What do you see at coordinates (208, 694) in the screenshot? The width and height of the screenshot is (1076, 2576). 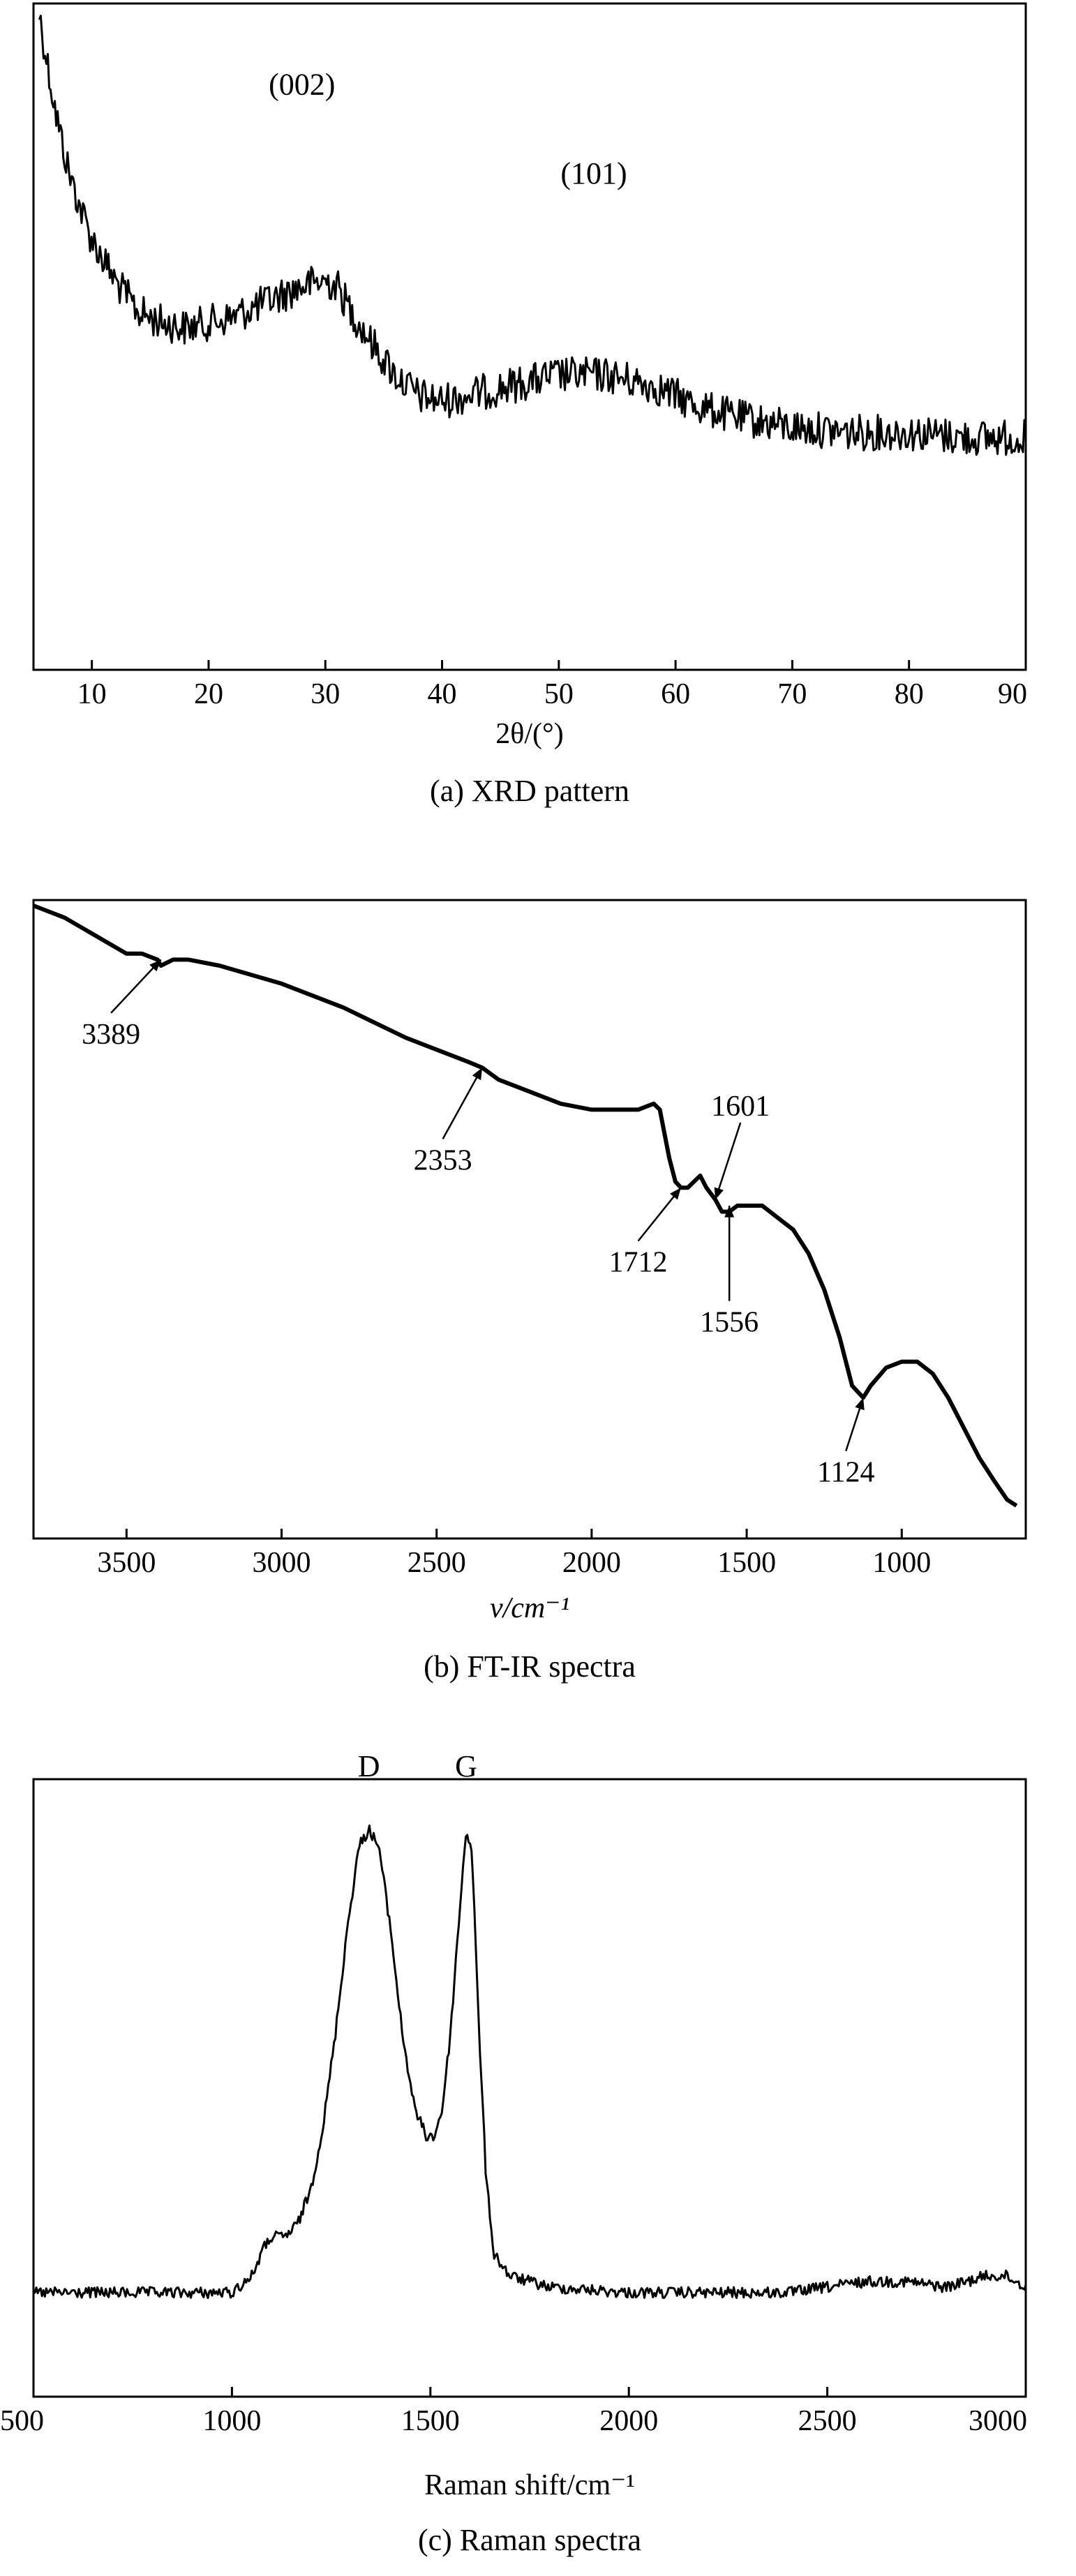 I see `xrd-x-tick-label: 20` at bounding box center [208, 694].